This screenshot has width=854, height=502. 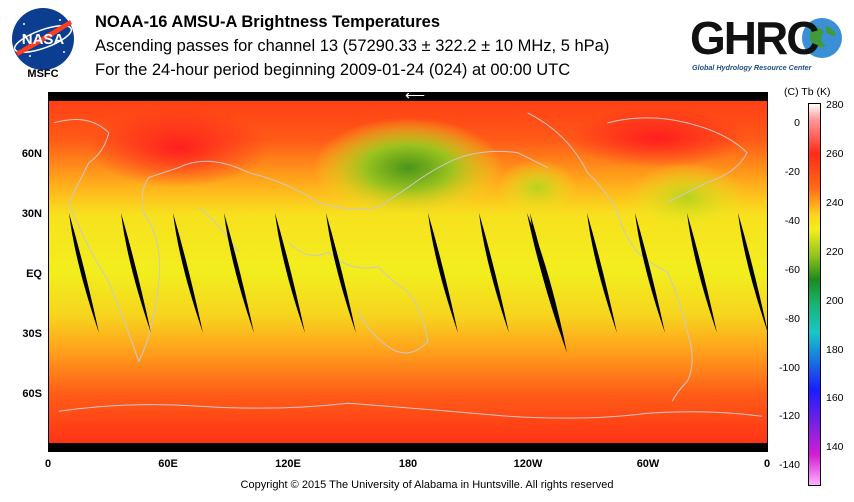 What do you see at coordinates (835, 105) in the screenshot?
I see `colorbar-kelvin-tick: 280` at bounding box center [835, 105].